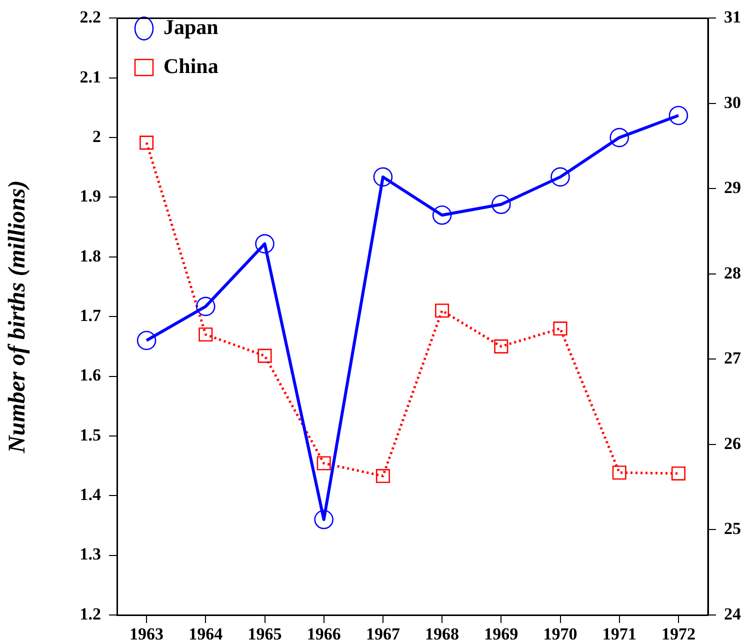 This screenshot has height=642, width=749. Describe the element at coordinates (90, 375) in the screenshot. I see `y-tick-label: 1.6` at that location.